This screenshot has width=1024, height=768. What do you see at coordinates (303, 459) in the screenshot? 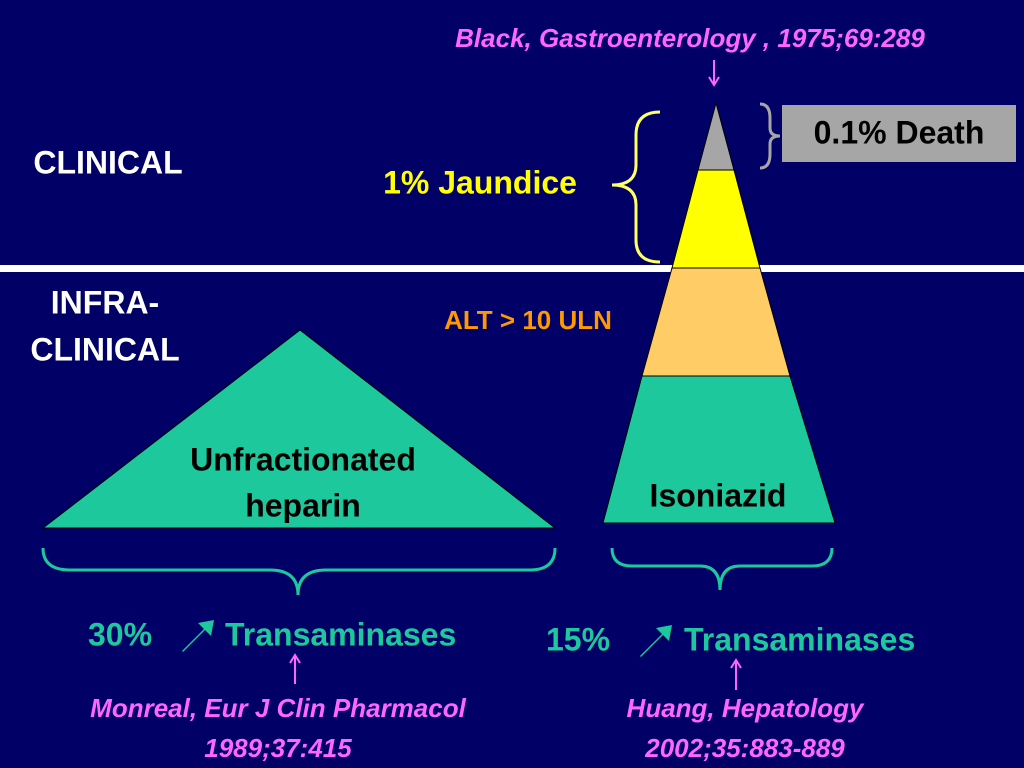
I see `heparin-label: Unfractionated` at bounding box center [303, 459].